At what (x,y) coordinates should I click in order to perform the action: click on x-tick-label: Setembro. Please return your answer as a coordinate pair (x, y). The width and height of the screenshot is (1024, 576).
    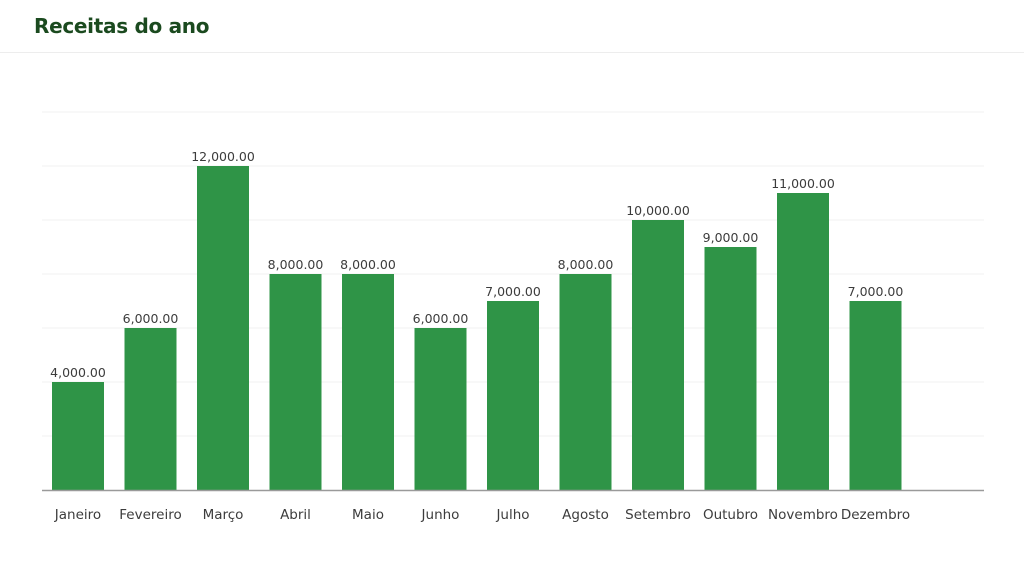
    Looking at the image, I should click on (658, 515).